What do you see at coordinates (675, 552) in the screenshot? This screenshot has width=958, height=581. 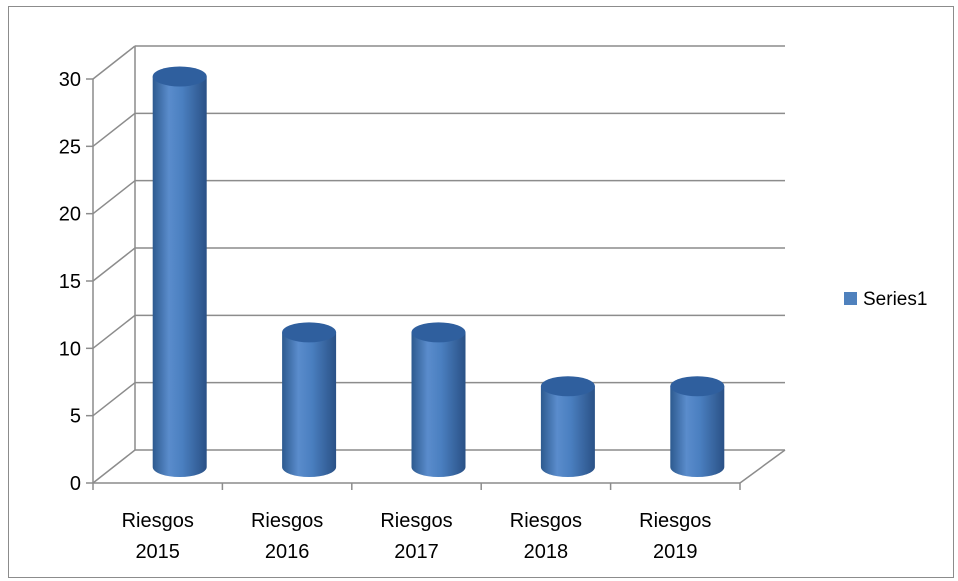 I see `x-category-label-line: 2019` at bounding box center [675, 552].